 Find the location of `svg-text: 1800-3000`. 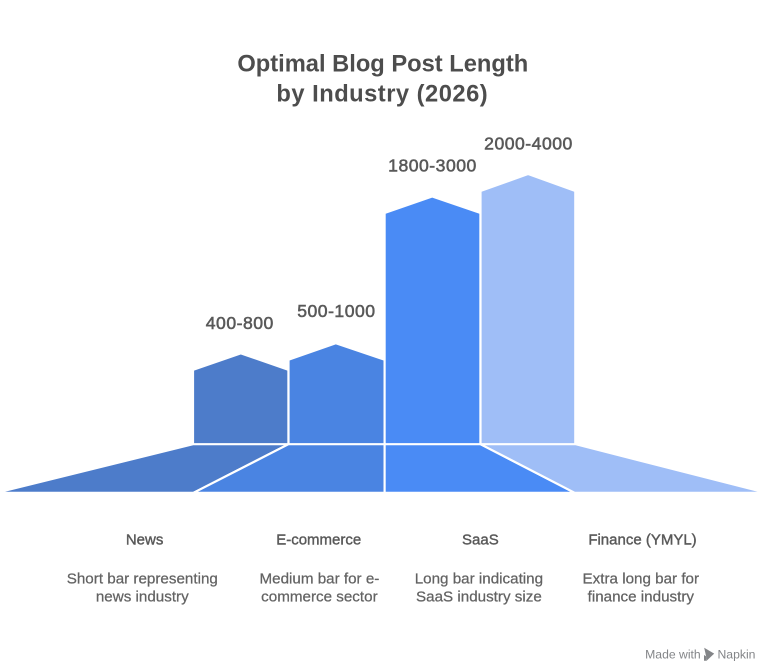

svg-text: 1800-3000 is located at coordinates (432, 166).